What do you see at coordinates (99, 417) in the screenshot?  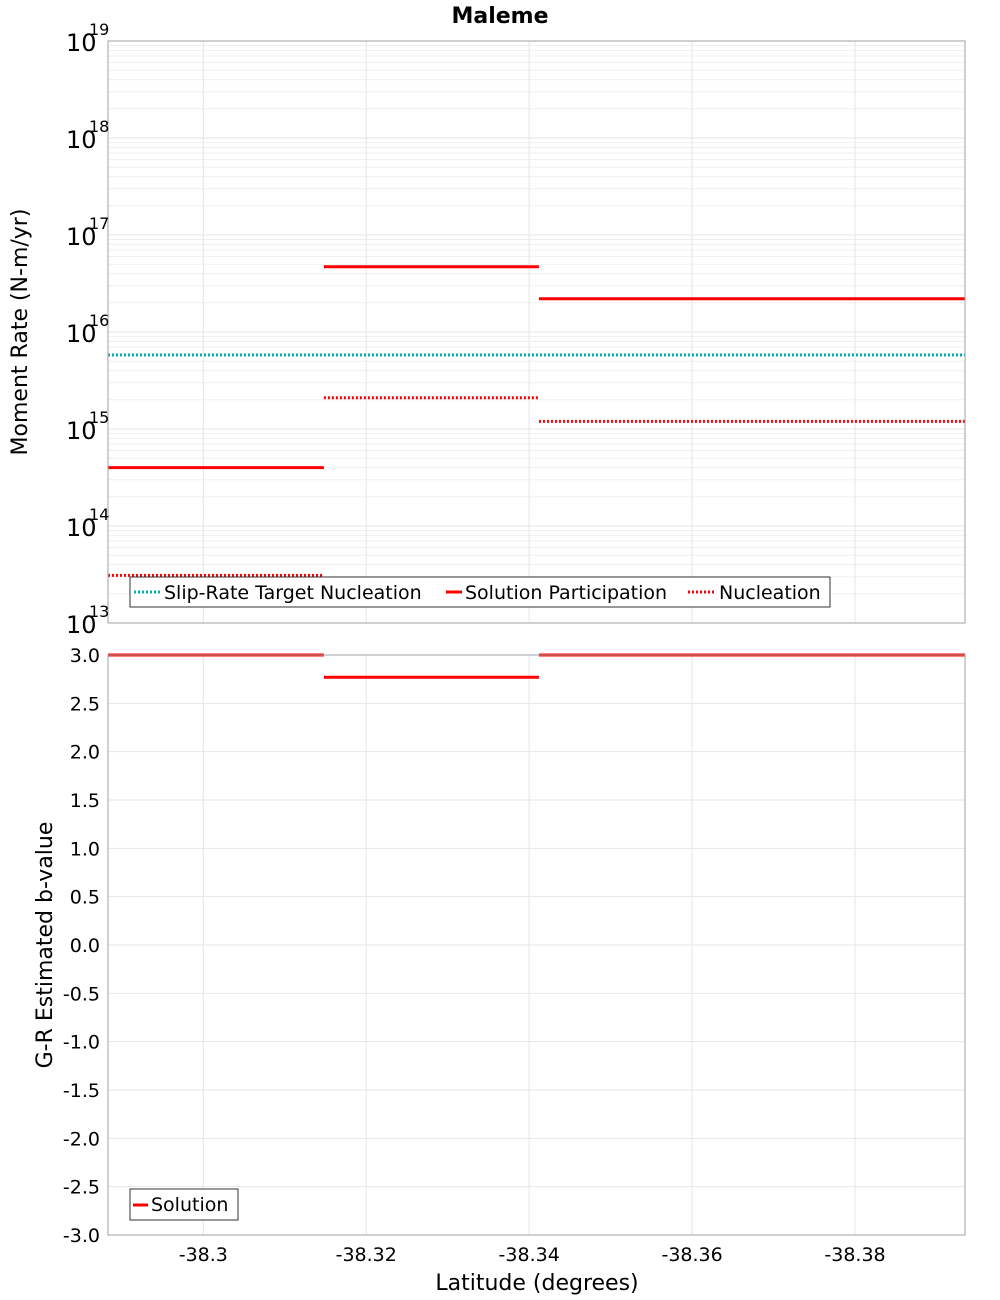 I see `top-y-tick-exponent: 15` at bounding box center [99, 417].